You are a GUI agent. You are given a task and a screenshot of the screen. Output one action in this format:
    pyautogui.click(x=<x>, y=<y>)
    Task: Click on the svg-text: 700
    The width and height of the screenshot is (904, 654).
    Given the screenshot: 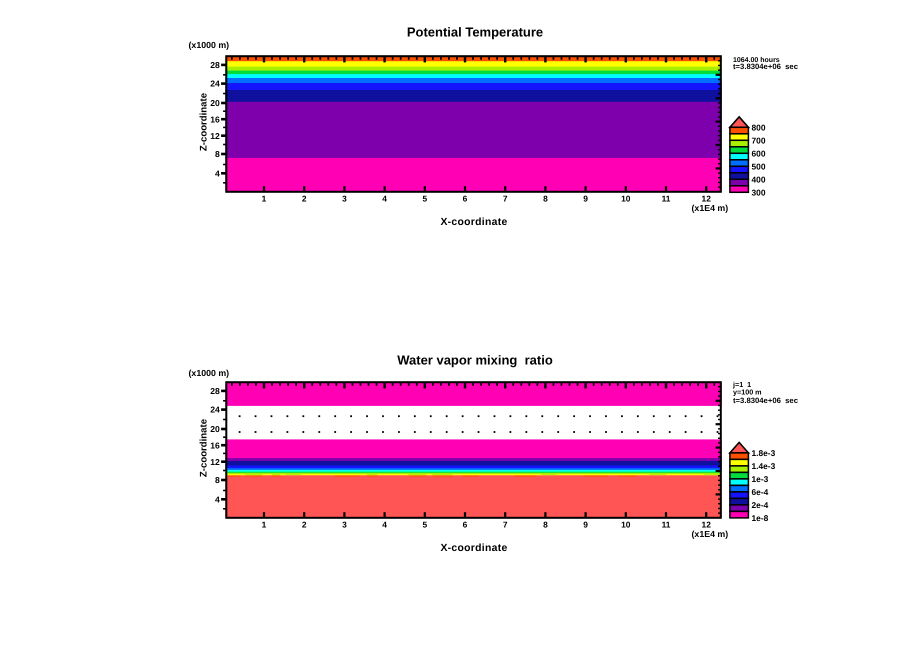 What is the action you would take?
    pyautogui.click(x=759, y=140)
    